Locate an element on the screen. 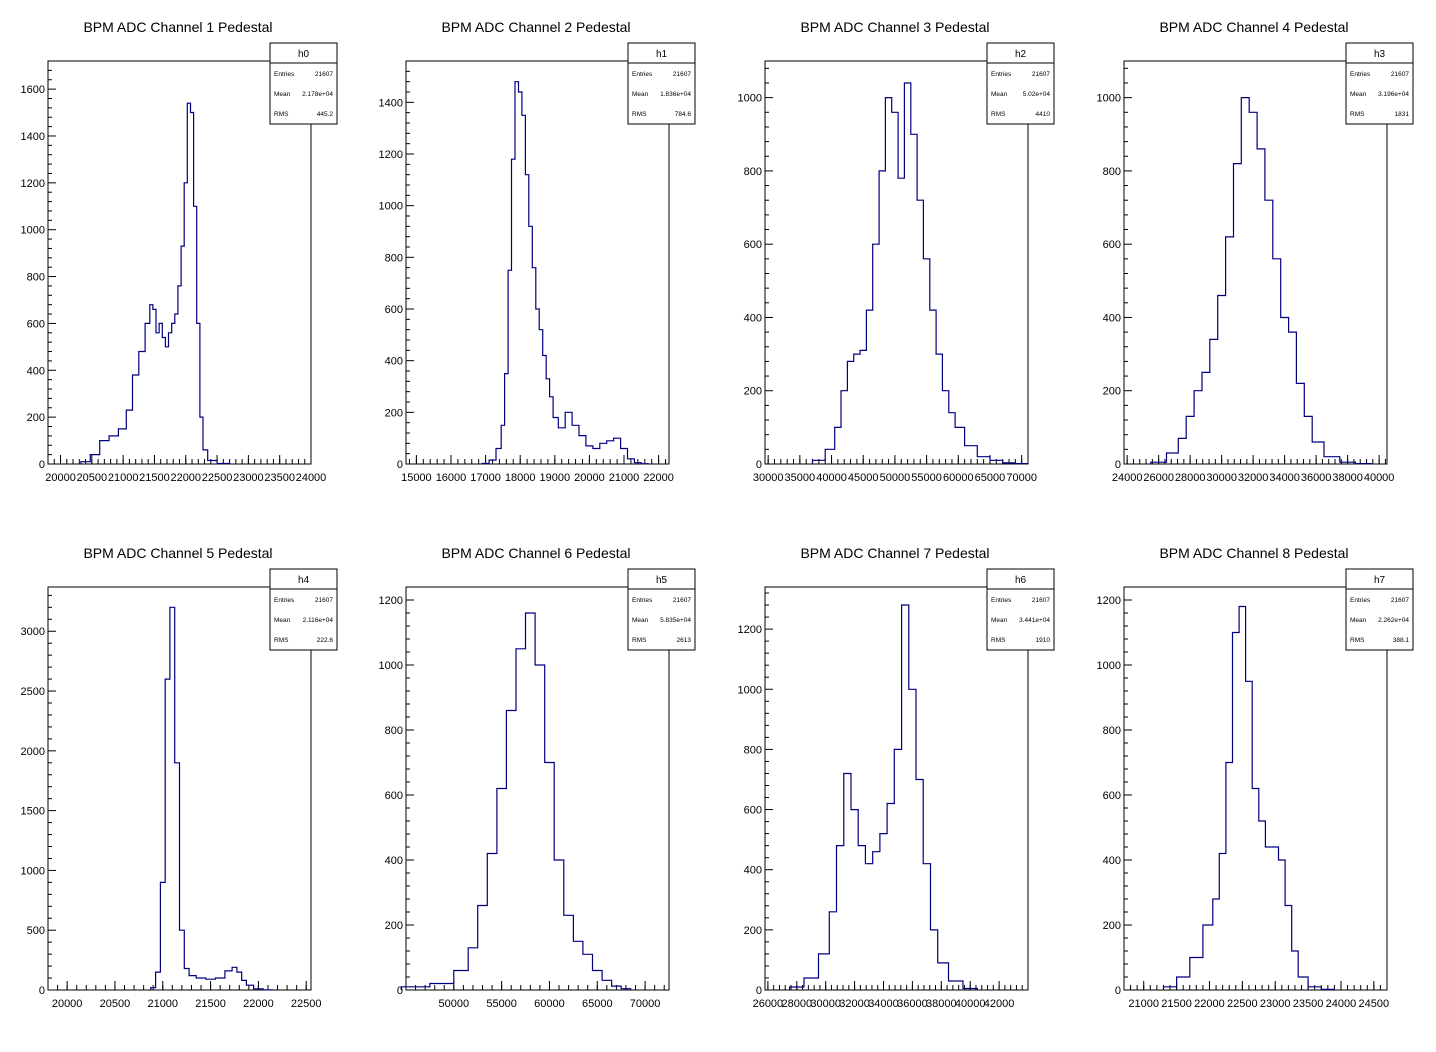 Image resolution: width=1436 pixels, height=1052 pixels. stats-value-mean: 3.441e+04 is located at coordinates (1034, 620).